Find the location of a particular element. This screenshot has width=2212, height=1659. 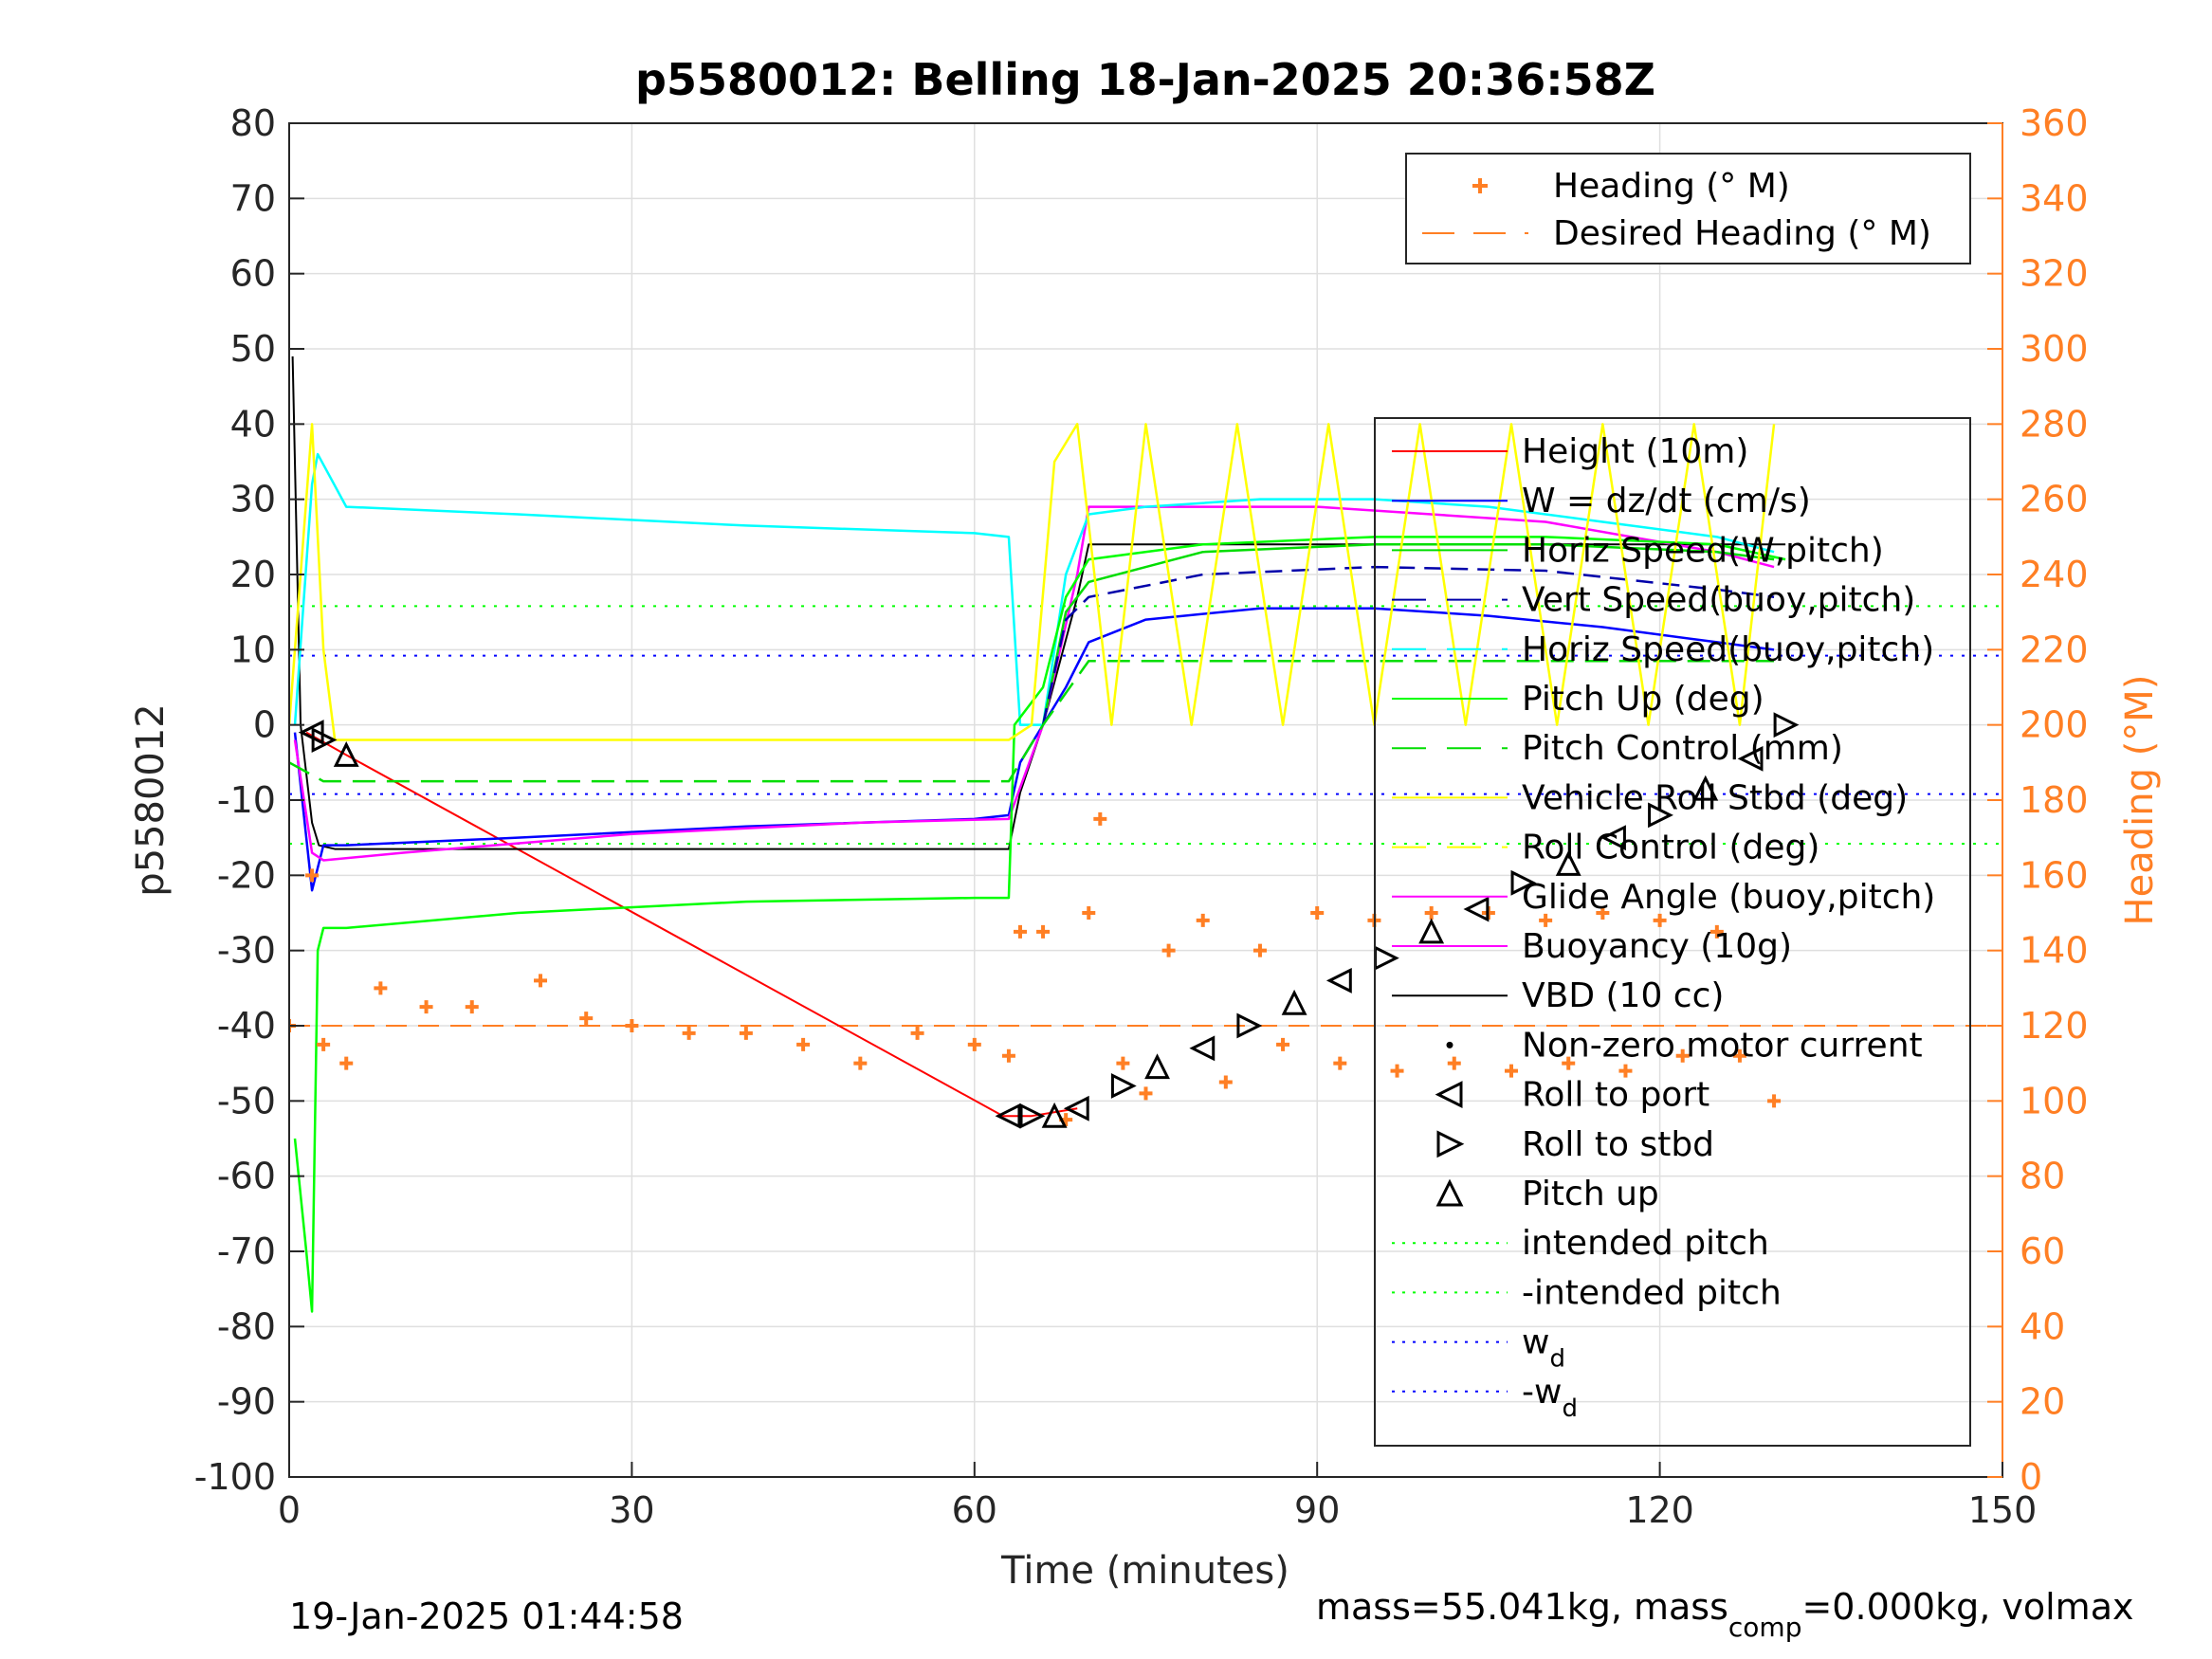

legend-main-label: Horiz Speed(buoy,pitch) is located at coordinates (1728, 649).